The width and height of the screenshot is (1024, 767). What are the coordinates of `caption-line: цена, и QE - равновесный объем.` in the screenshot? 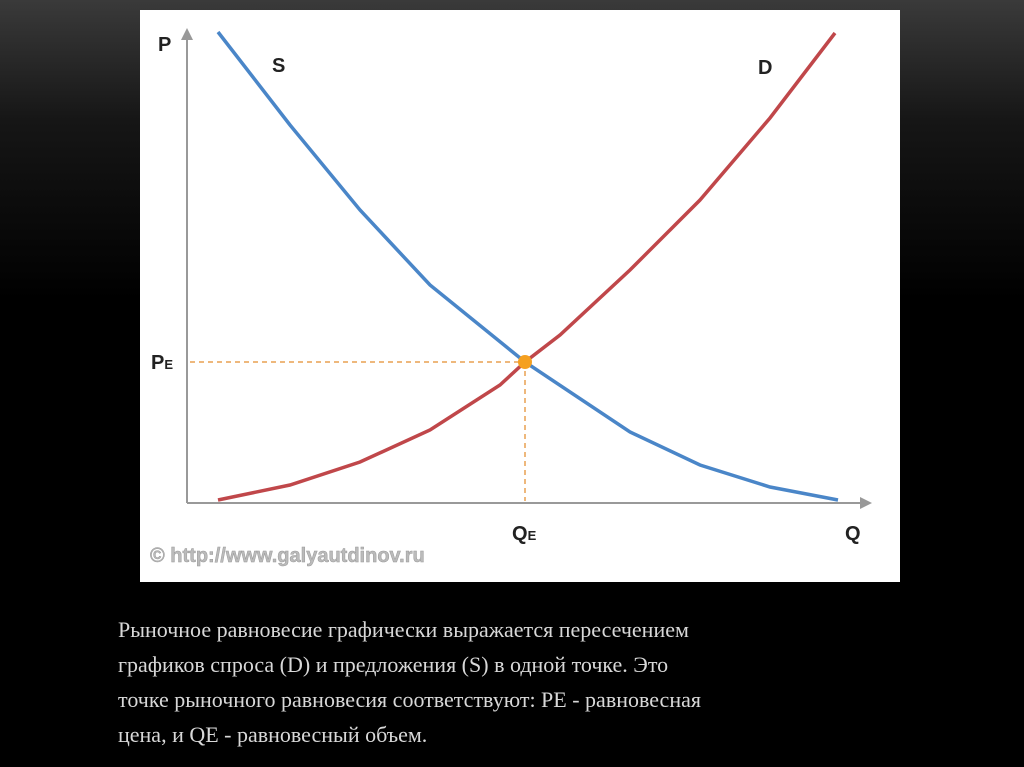 It's located at (273, 734).